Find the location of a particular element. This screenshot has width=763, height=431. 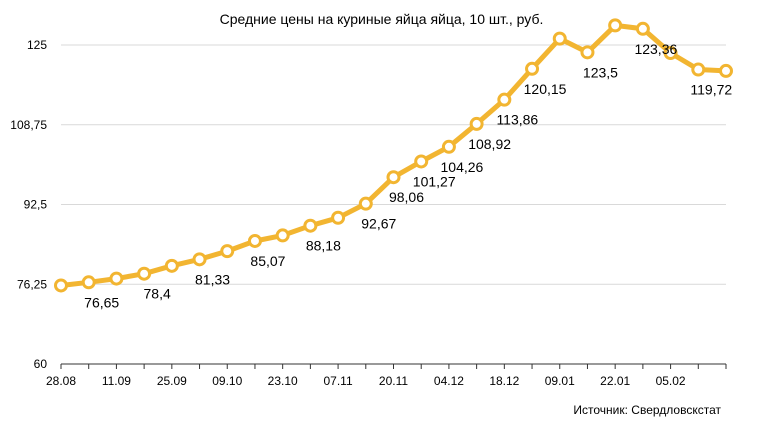

x-tick-label: 07.11 is located at coordinates (338, 381).